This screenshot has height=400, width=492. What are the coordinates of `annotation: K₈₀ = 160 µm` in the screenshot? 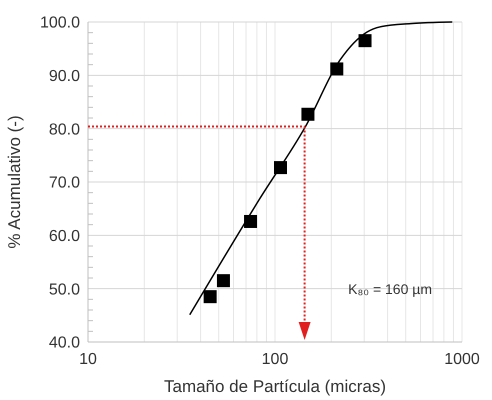 It's located at (390, 289).